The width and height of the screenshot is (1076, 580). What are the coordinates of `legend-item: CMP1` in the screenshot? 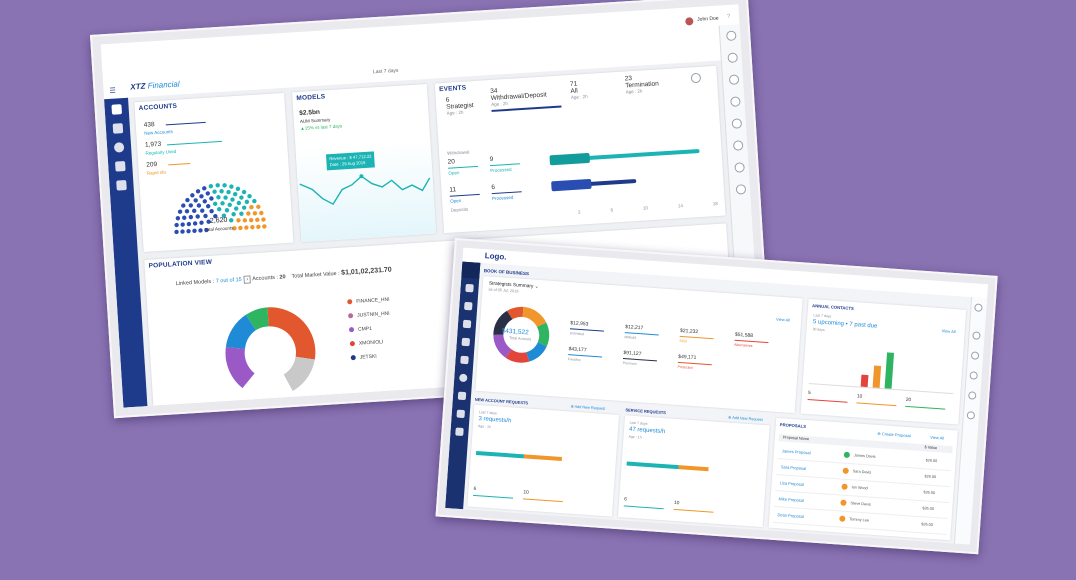 It's located at (360, 329).